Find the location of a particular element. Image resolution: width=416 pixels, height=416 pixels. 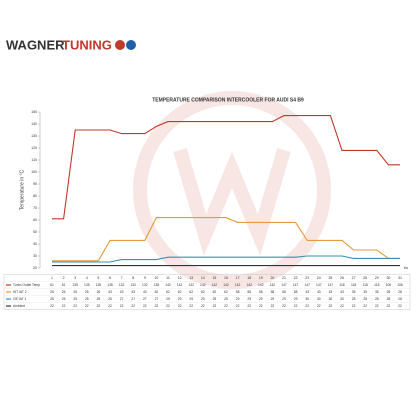

table-value: 61 is located at coordinates (52, 285).